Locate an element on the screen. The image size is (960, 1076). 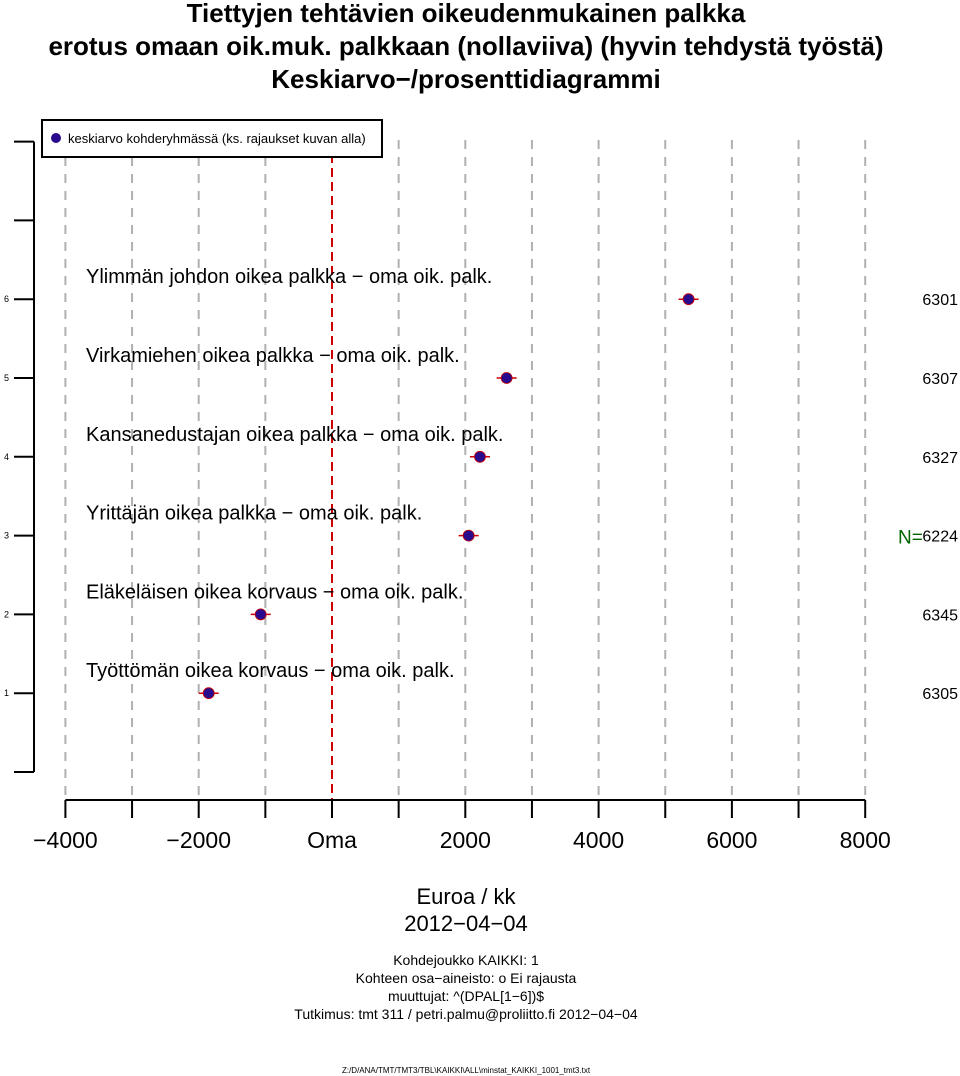
legend-box is located at coordinates (212, 138).